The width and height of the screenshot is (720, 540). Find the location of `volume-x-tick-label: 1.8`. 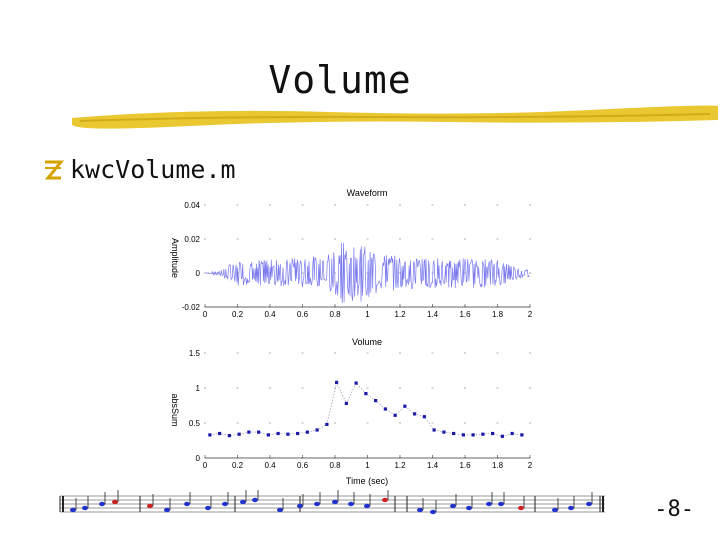

volume-x-tick-label: 1.8 is located at coordinates (498, 465).